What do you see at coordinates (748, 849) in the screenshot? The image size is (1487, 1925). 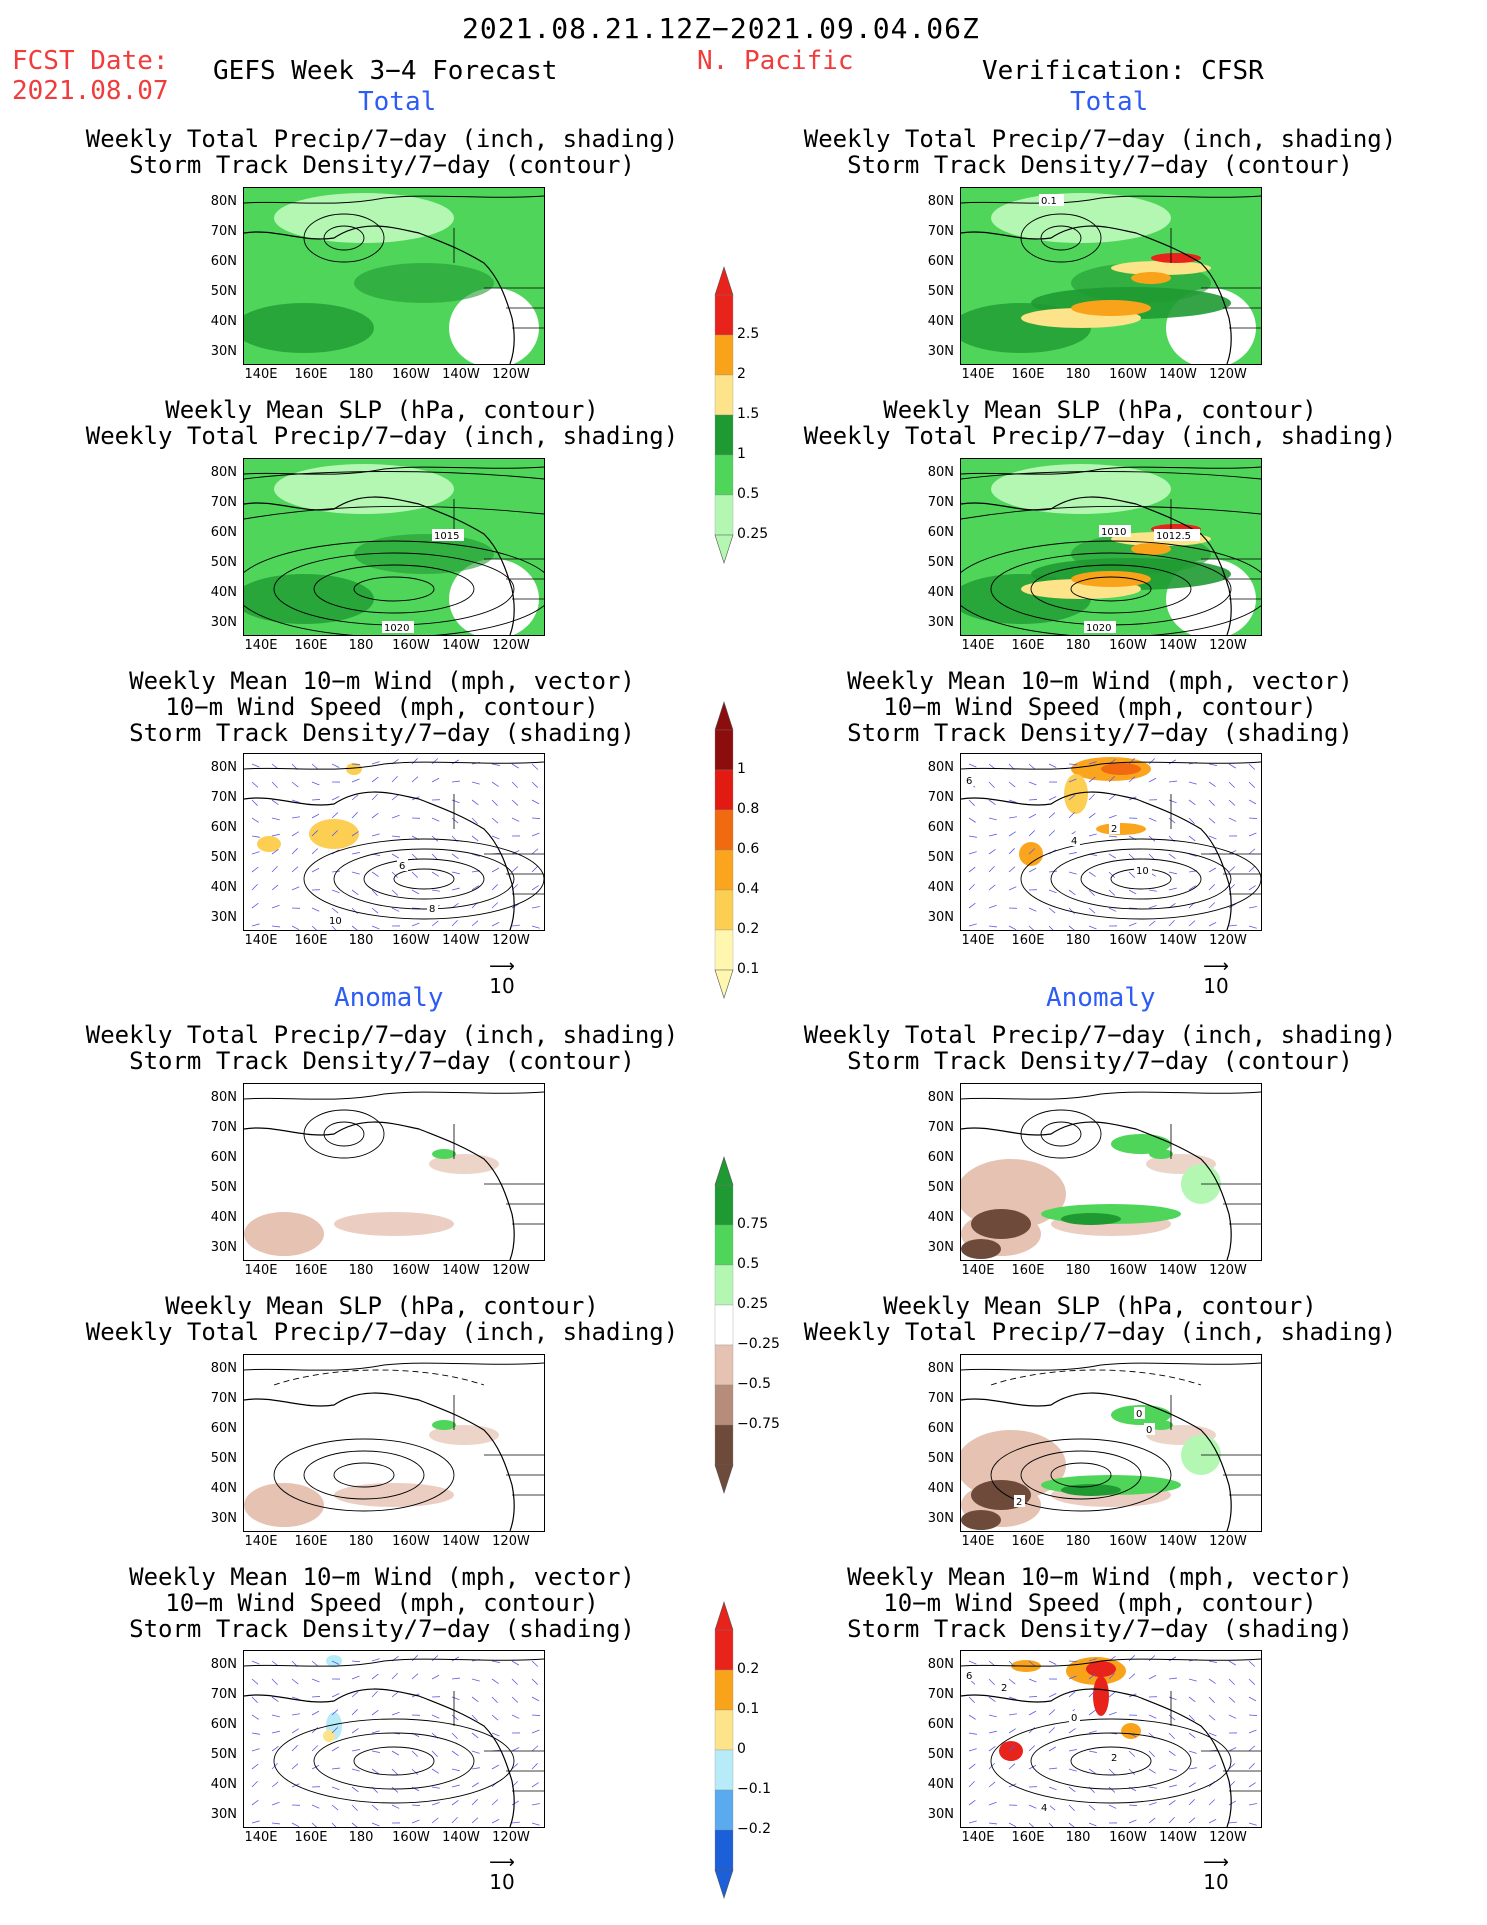 I see `colorbar-label: 0.6` at bounding box center [748, 849].